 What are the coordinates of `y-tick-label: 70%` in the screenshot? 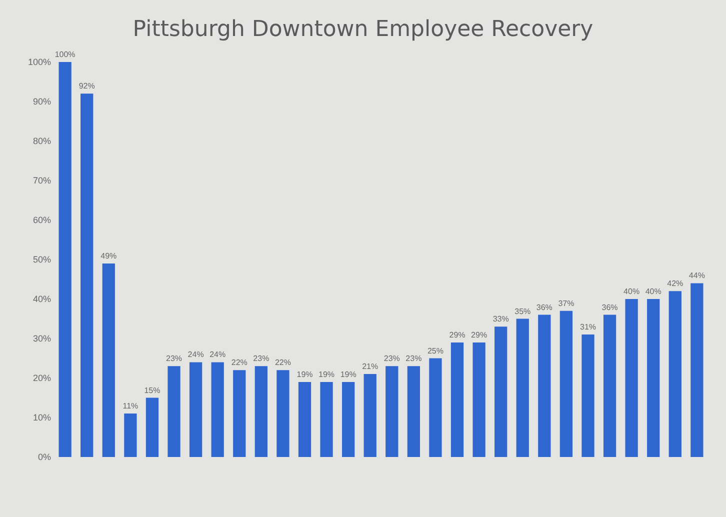 It's located at (41, 181).